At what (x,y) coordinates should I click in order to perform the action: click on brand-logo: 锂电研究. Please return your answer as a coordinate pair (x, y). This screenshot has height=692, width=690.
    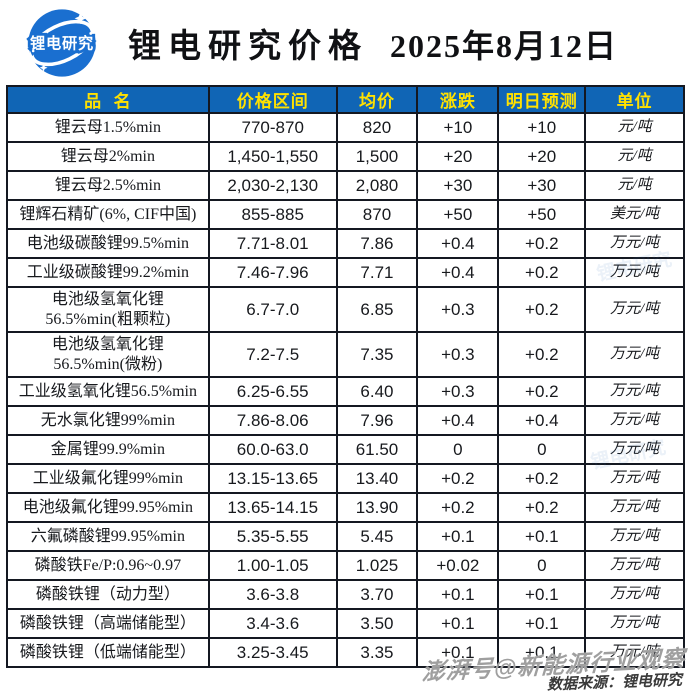
    Looking at the image, I should click on (61, 42).